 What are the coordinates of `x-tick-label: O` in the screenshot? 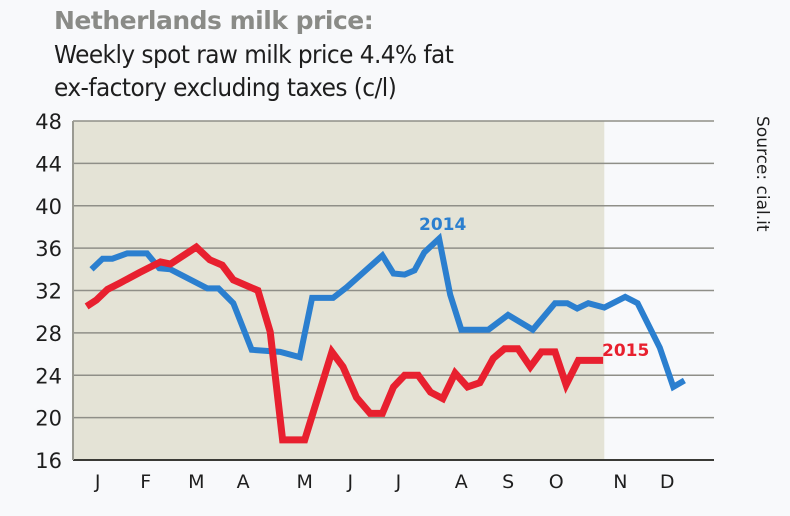 It's located at (556, 482).